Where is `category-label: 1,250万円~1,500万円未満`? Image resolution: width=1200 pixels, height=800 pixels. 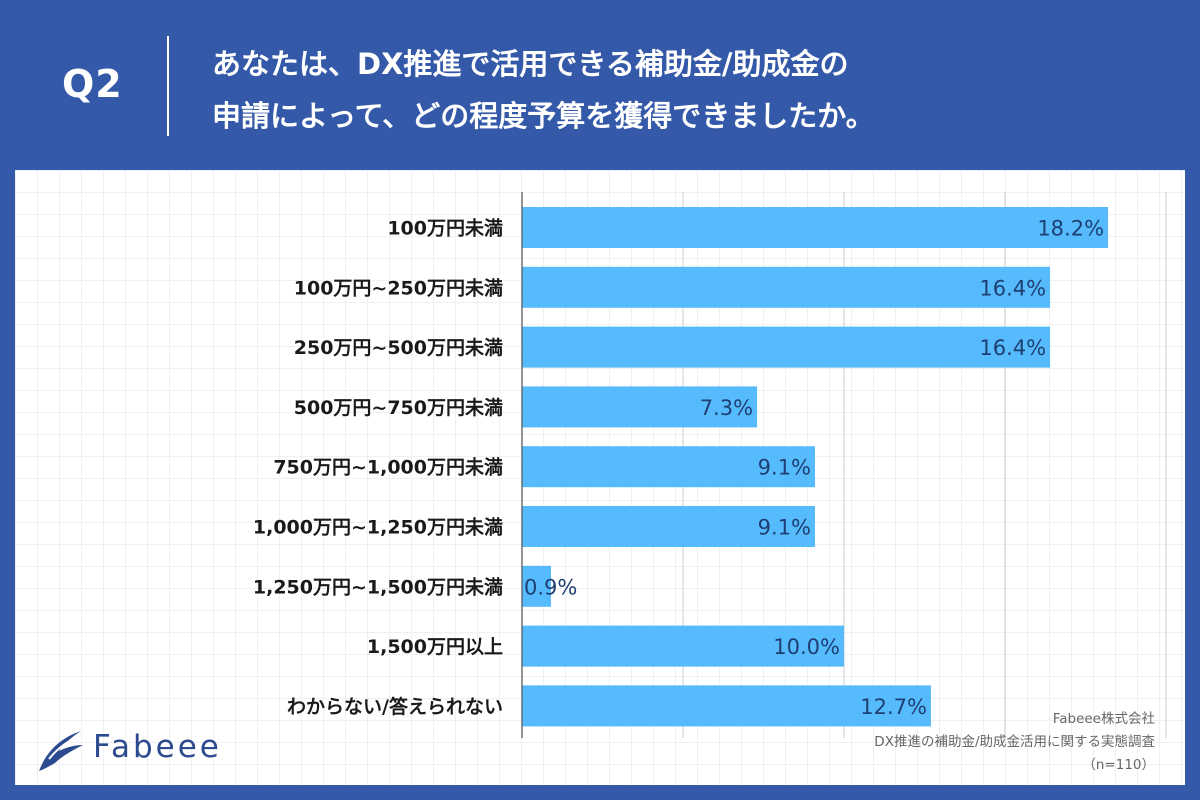 category-label: 1,250万円~1,500万円未満 is located at coordinates (378, 586).